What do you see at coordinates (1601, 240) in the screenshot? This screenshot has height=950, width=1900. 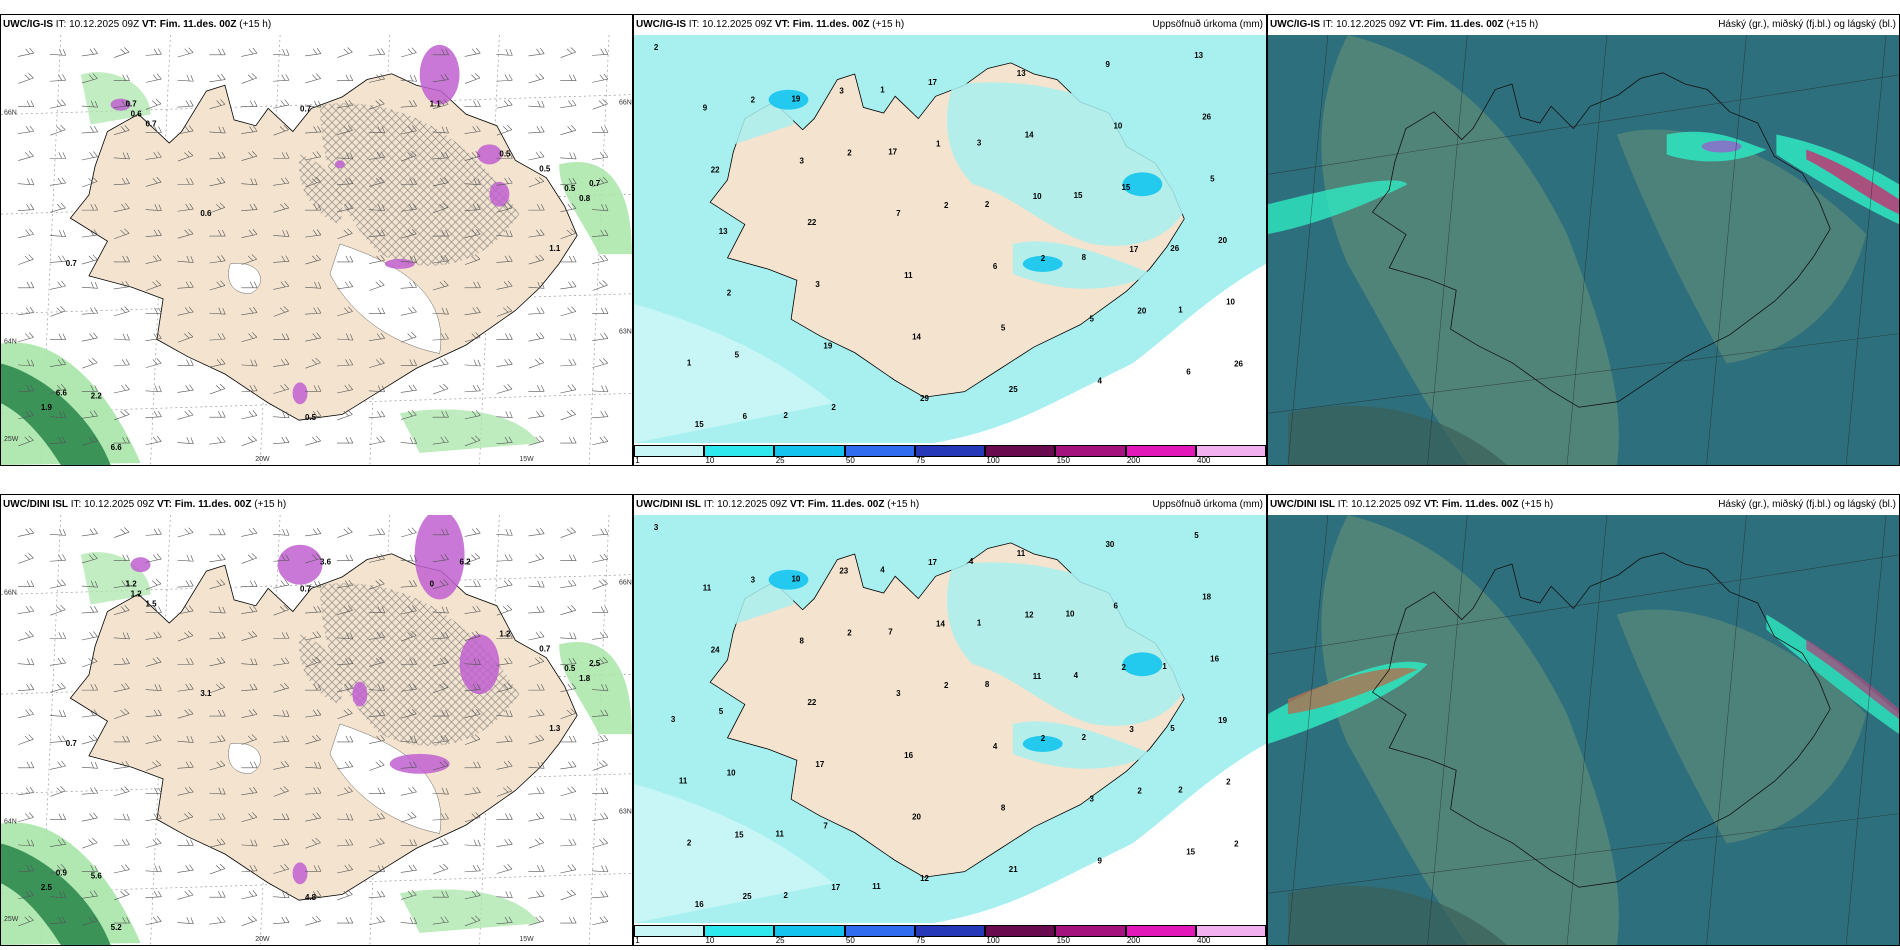 I see `iceland-outline` at bounding box center [1601, 240].